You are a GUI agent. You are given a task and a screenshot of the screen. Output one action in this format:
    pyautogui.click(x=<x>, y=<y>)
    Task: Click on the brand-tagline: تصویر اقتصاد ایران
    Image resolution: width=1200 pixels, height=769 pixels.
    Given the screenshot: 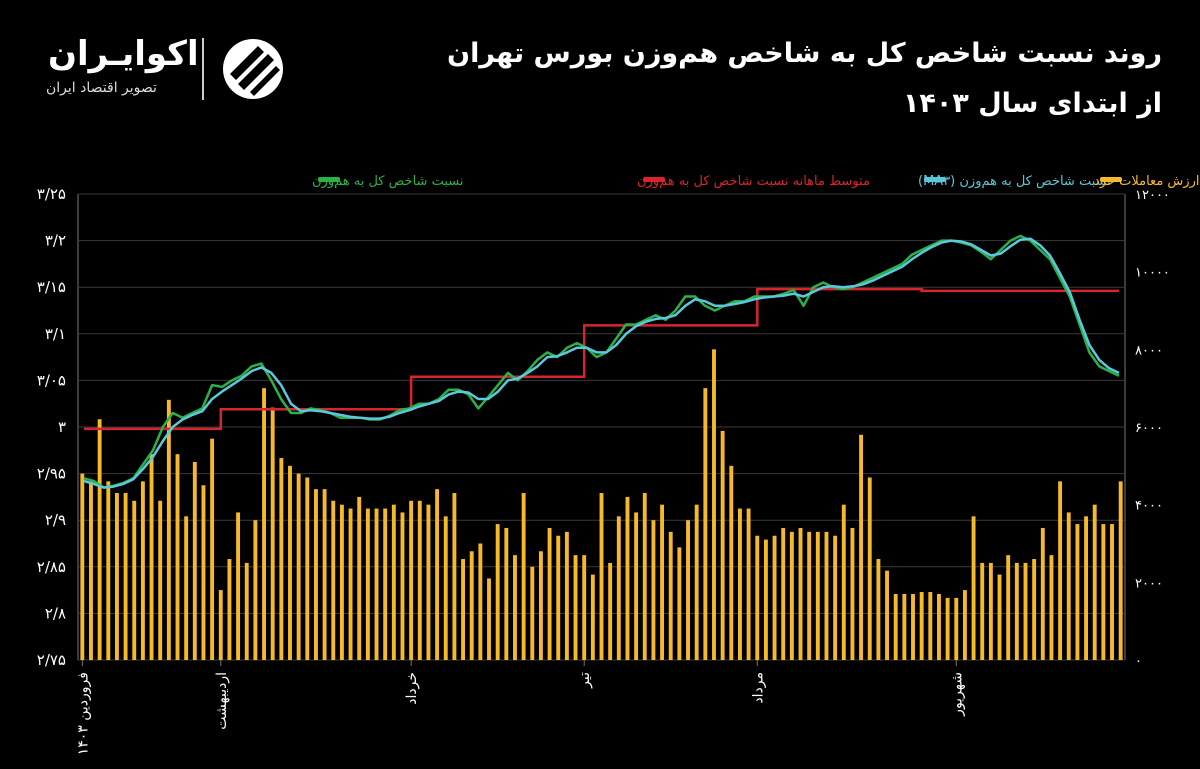 What is the action you would take?
    pyautogui.click(x=101, y=88)
    